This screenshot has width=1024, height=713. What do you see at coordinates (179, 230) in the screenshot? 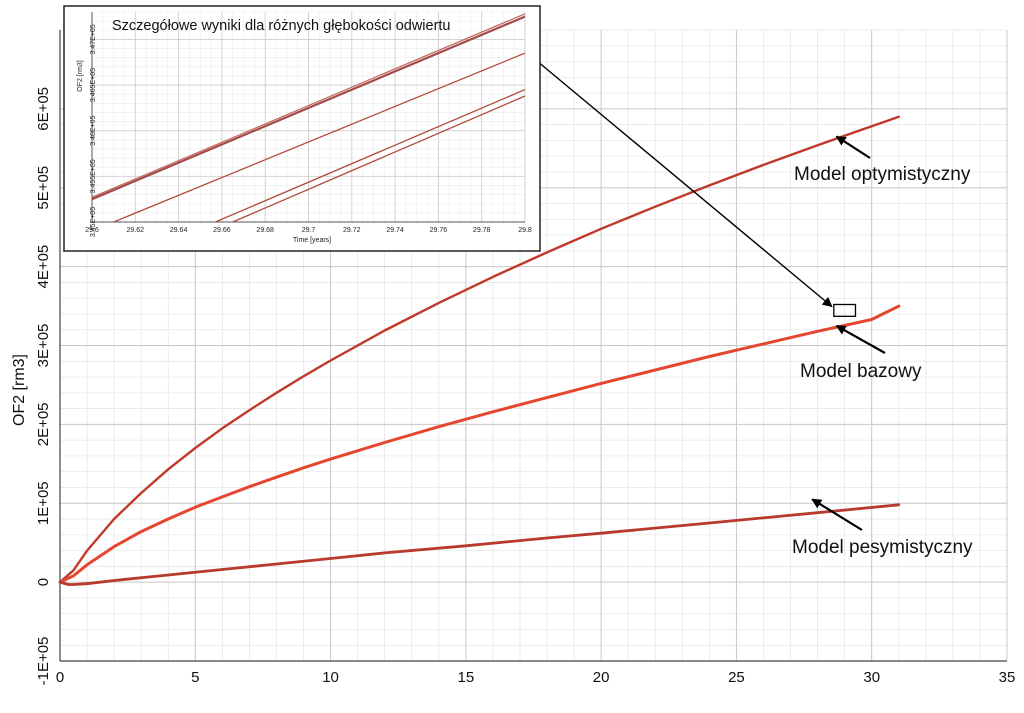
I see `inset-x-tick-label: 29.64` at bounding box center [179, 230].